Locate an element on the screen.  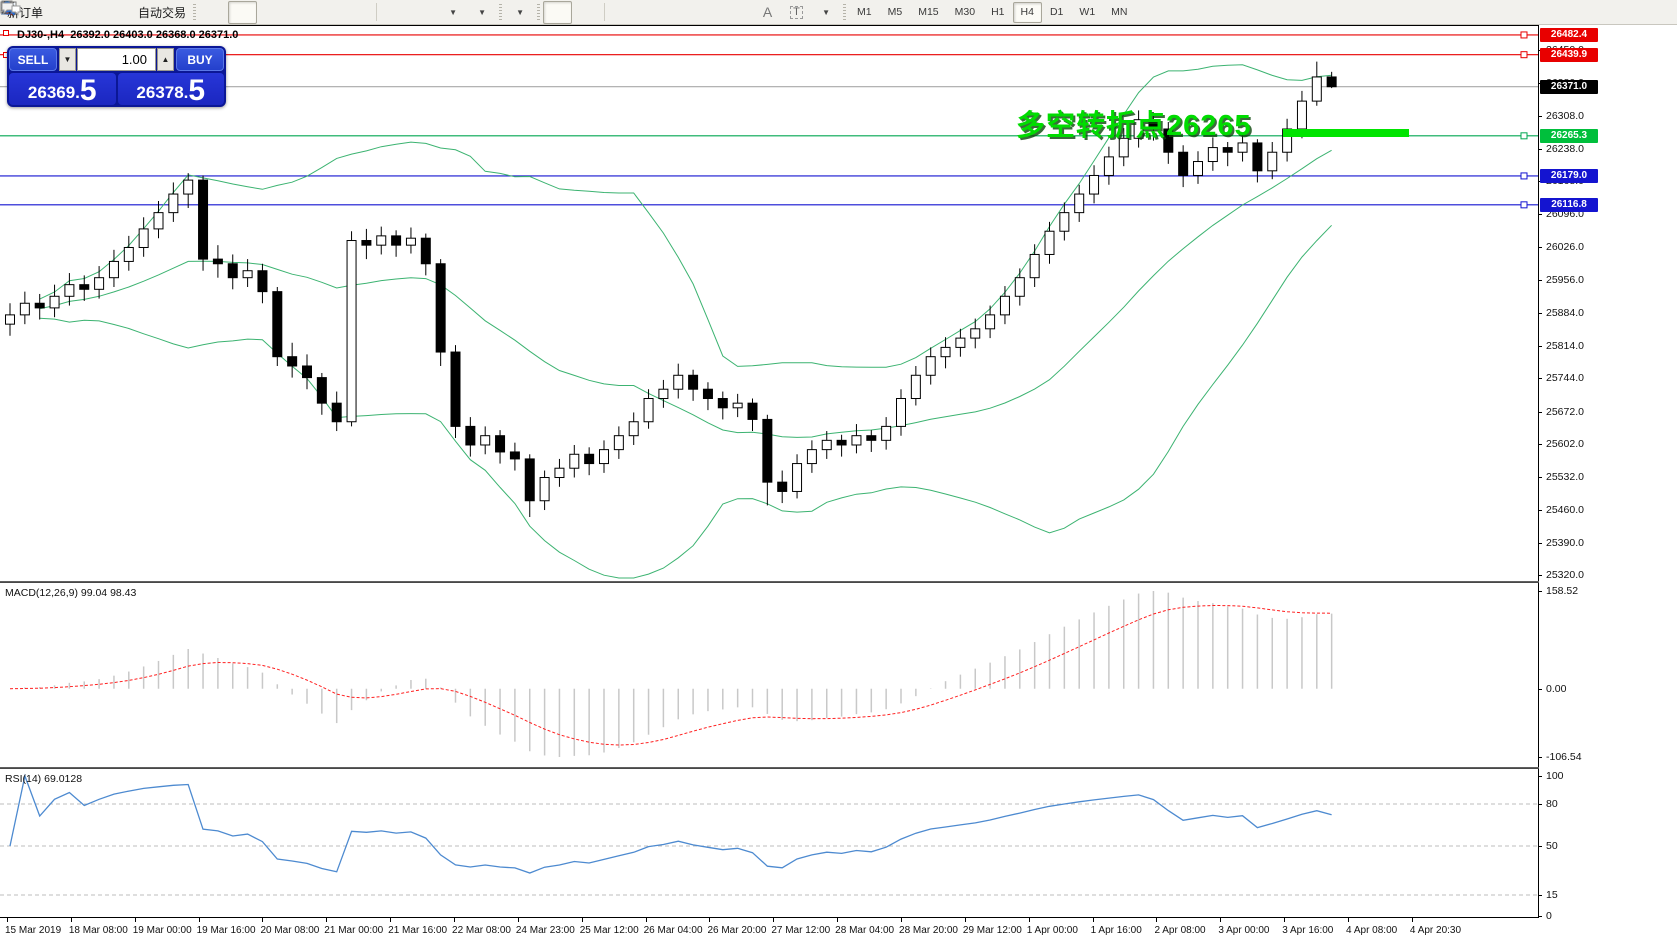
time-axis-label: 24 Mar 23:00 is located at coordinates (545, 930).